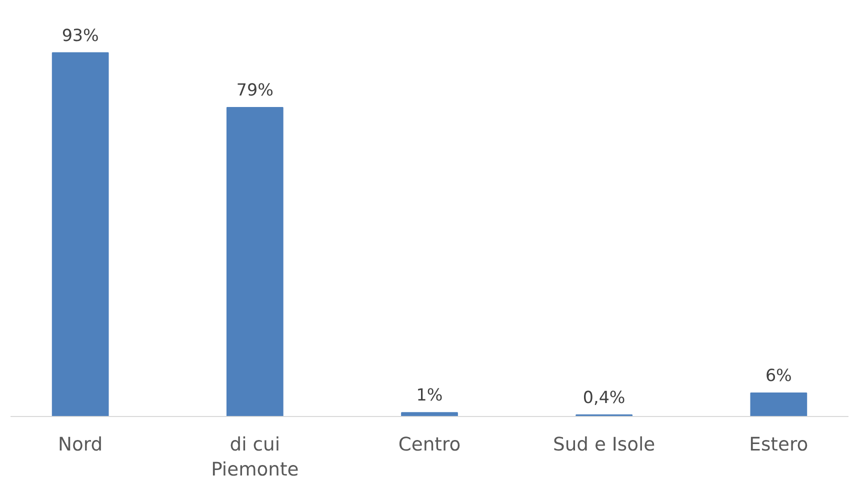 Image resolution: width=858 pixels, height=483 pixels. What do you see at coordinates (80, 445) in the screenshot?
I see `x-tick-label: Nord` at bounding box center [80, 445].